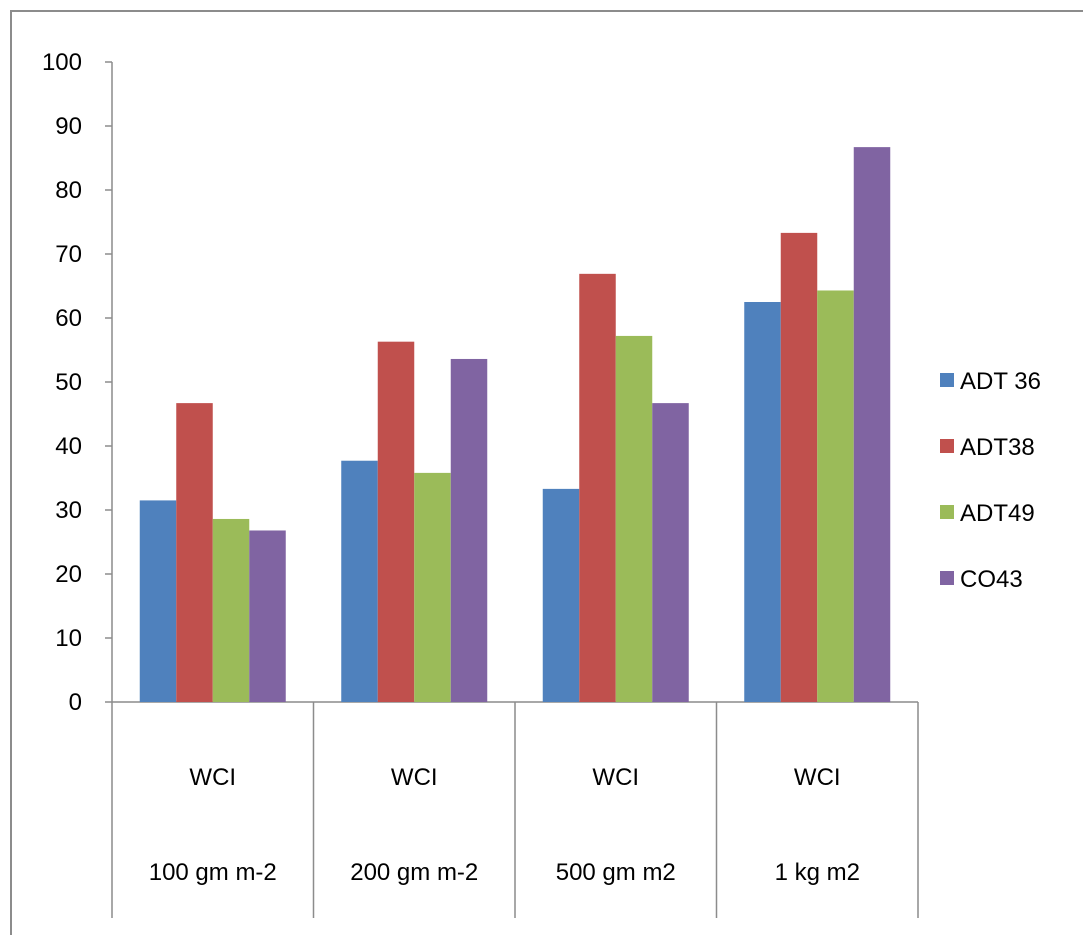 The width and height of the screenshot is (1085, 937). I want to click on legend-label: ADT 36, so click(1000, 381).